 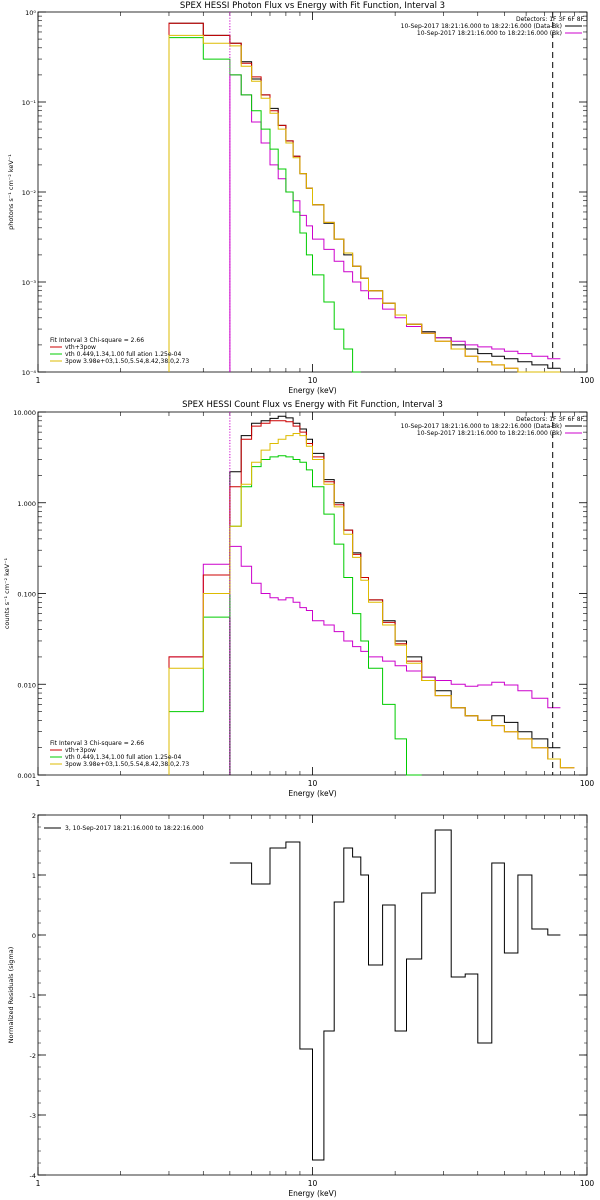 What do you see at coordinates (11, 995) in the screenshot?
I see `y-axis-label: Normalized Residuals (sigma)` at bounding box center [11, 995].